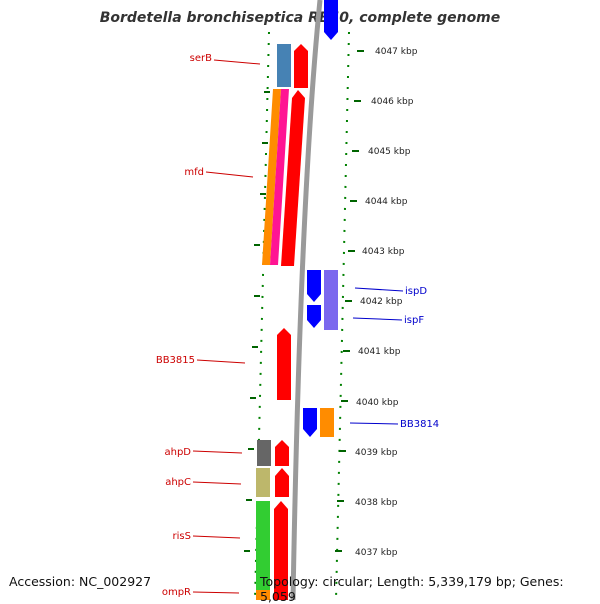 This screenshot has height=604, width=600. What do you see at coordinates (377, 403) in the screenshot?
I see `scale-label: 4040 kbp` at bounding box center [377, 403].